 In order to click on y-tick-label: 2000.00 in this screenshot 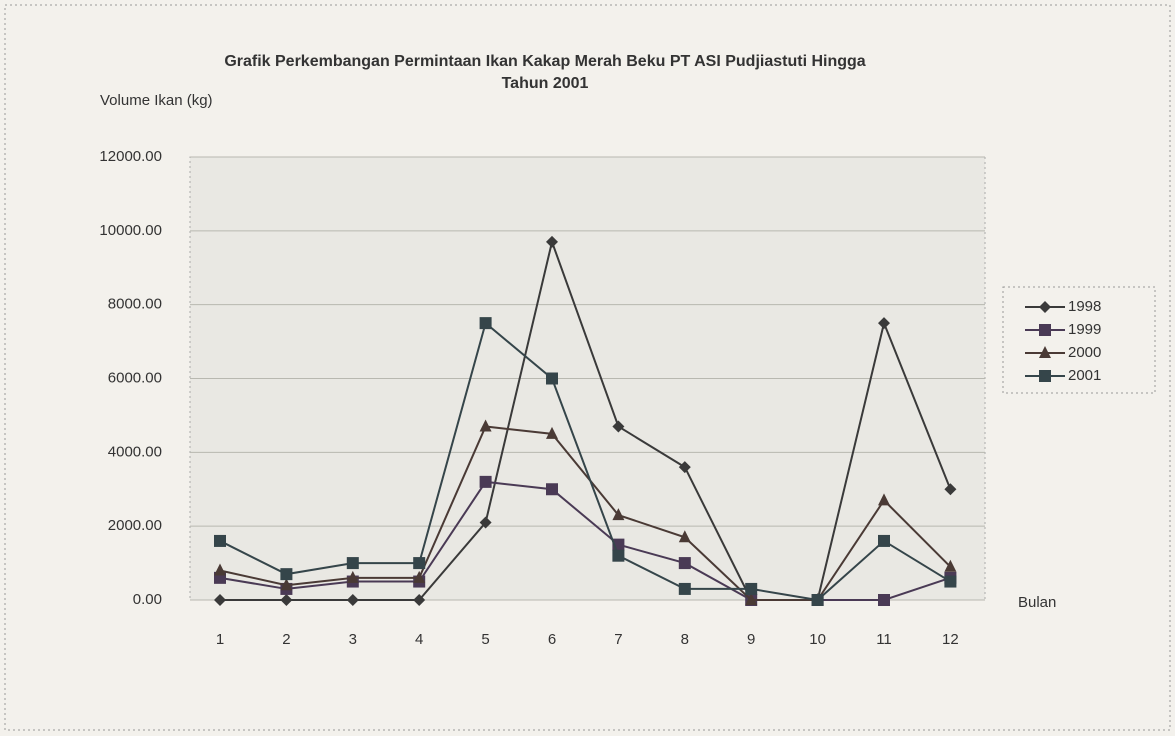, I will do `click(135, 525)`.